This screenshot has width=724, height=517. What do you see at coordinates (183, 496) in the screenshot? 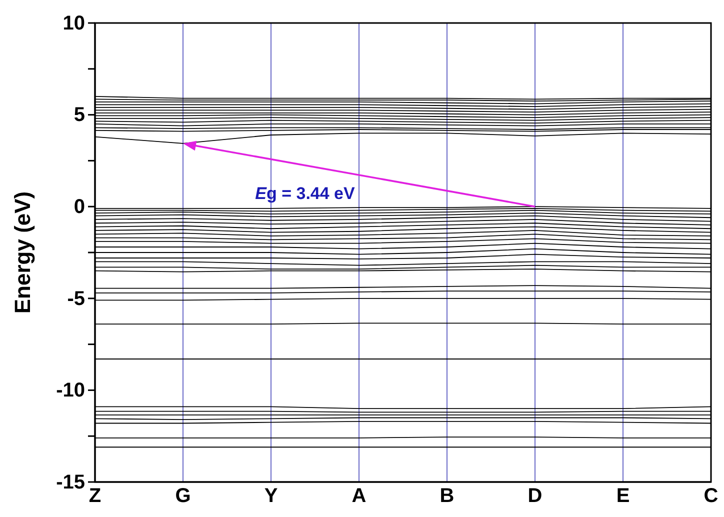
I see `x-tick-label: G` at bounding box center [183, 496].